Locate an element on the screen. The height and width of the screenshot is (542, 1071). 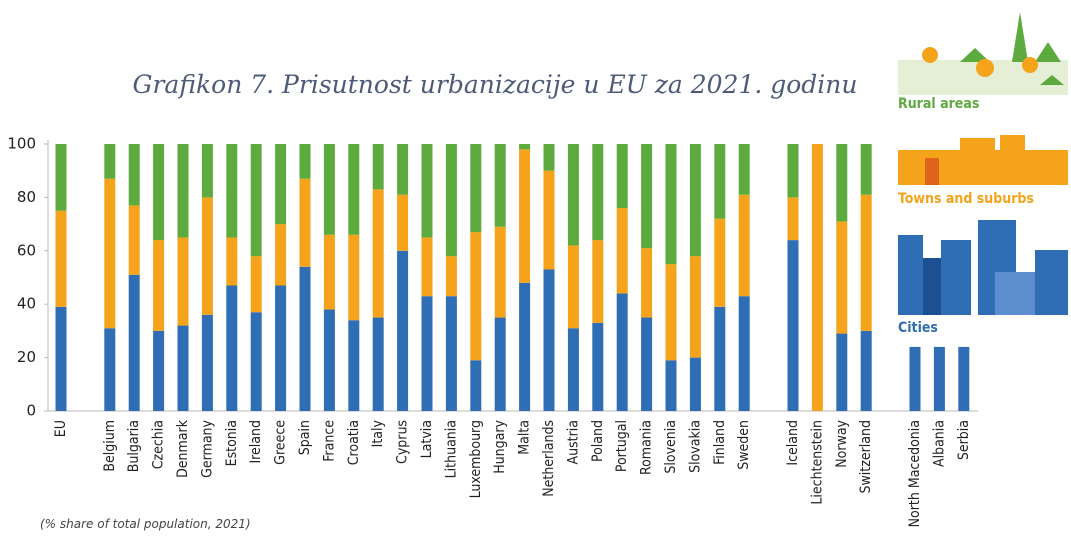
x-tick-label: Finland is located at coordinates (720, 442).